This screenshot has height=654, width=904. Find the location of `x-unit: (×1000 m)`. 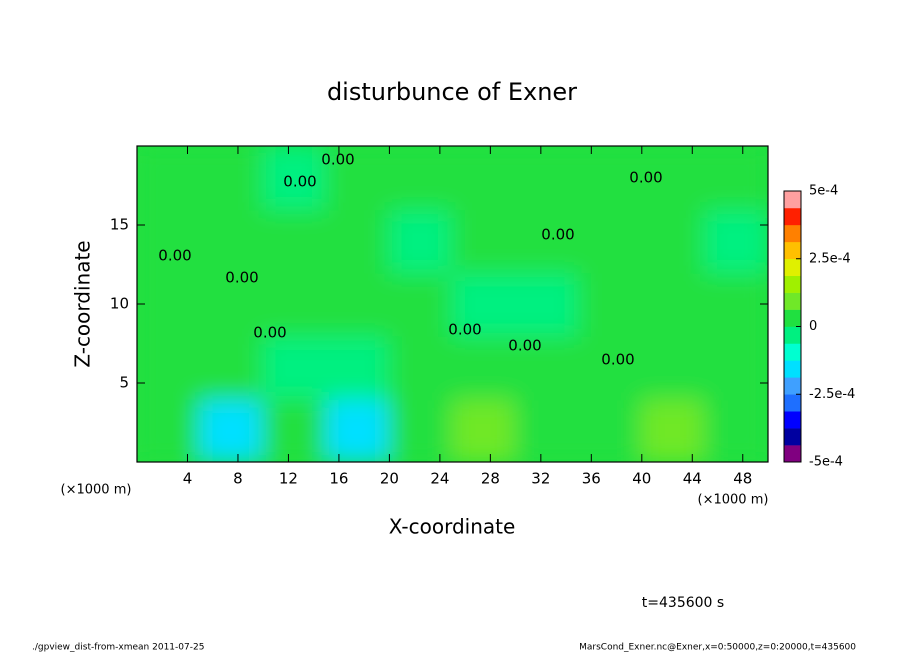

x-unit: (×1000 m) is located at coordinates (733, 500).